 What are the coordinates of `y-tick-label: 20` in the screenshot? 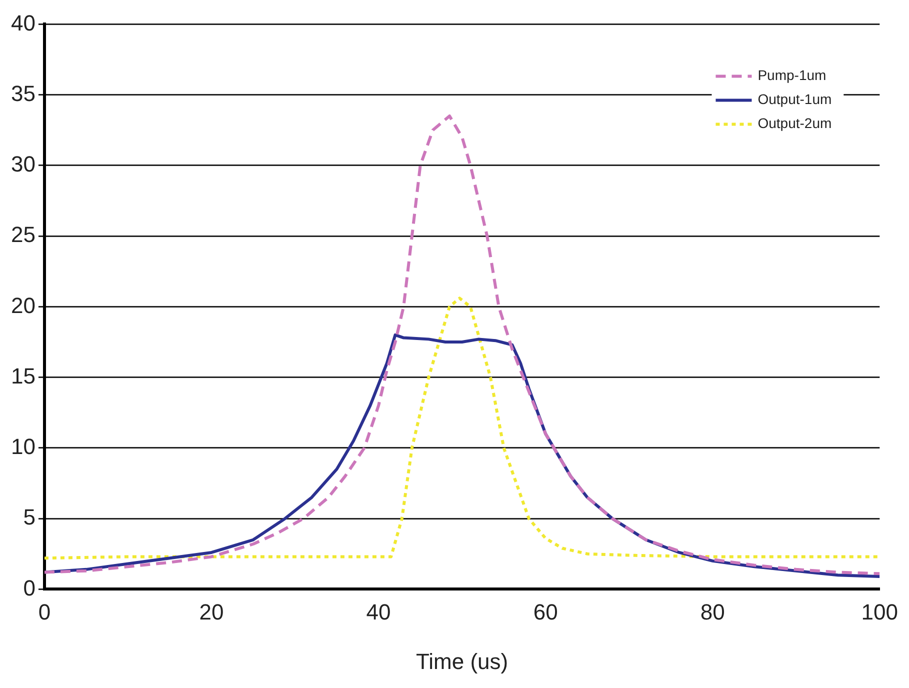 It's located at (23, 305).